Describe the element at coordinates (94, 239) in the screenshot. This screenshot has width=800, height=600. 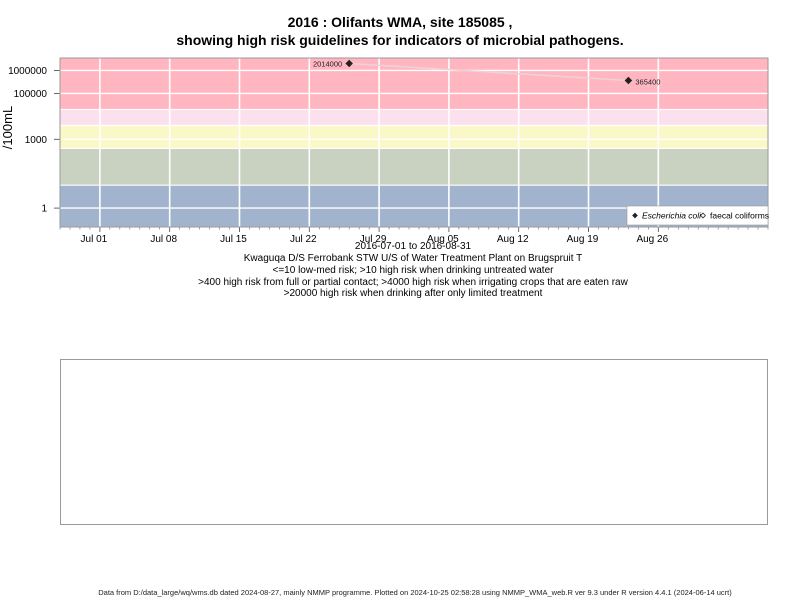
I see `x-tick-label-2016-07-01: Jul 01` at that location.